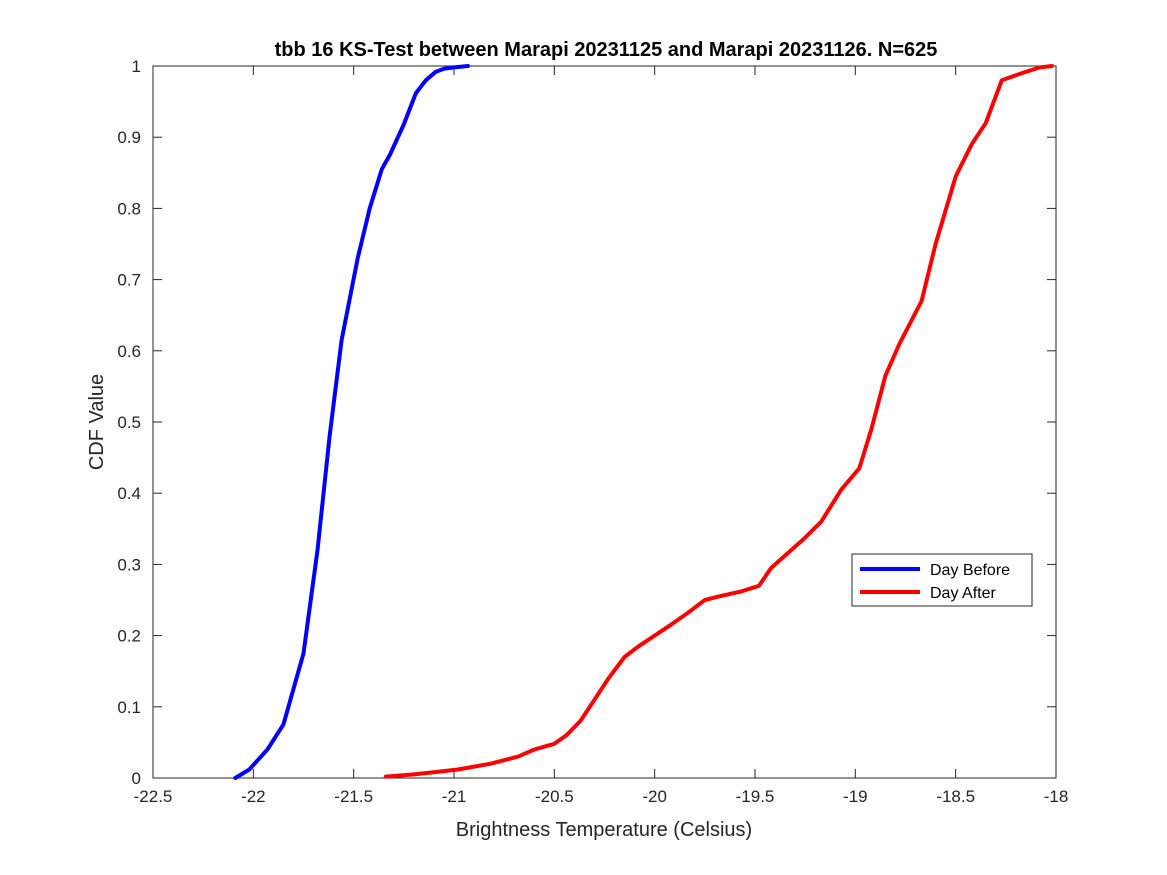  I want to click on legend-box, so click(942, 580).